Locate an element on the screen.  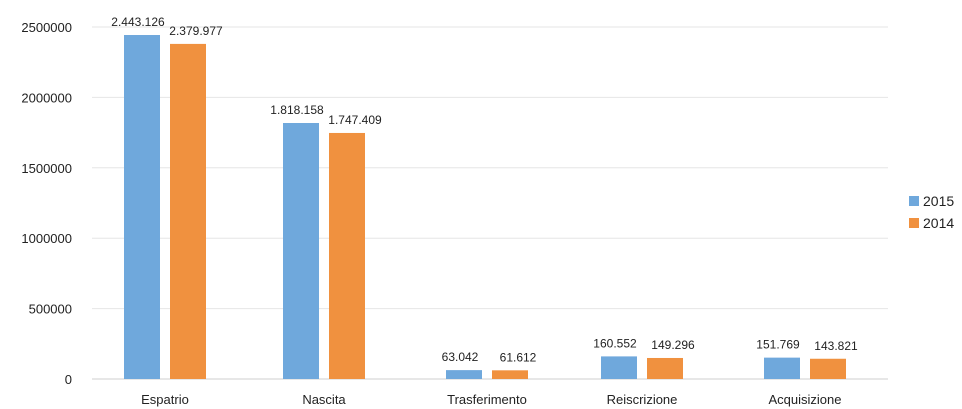
bar-2015-reiscrizione is located at coordinates (619, 367).